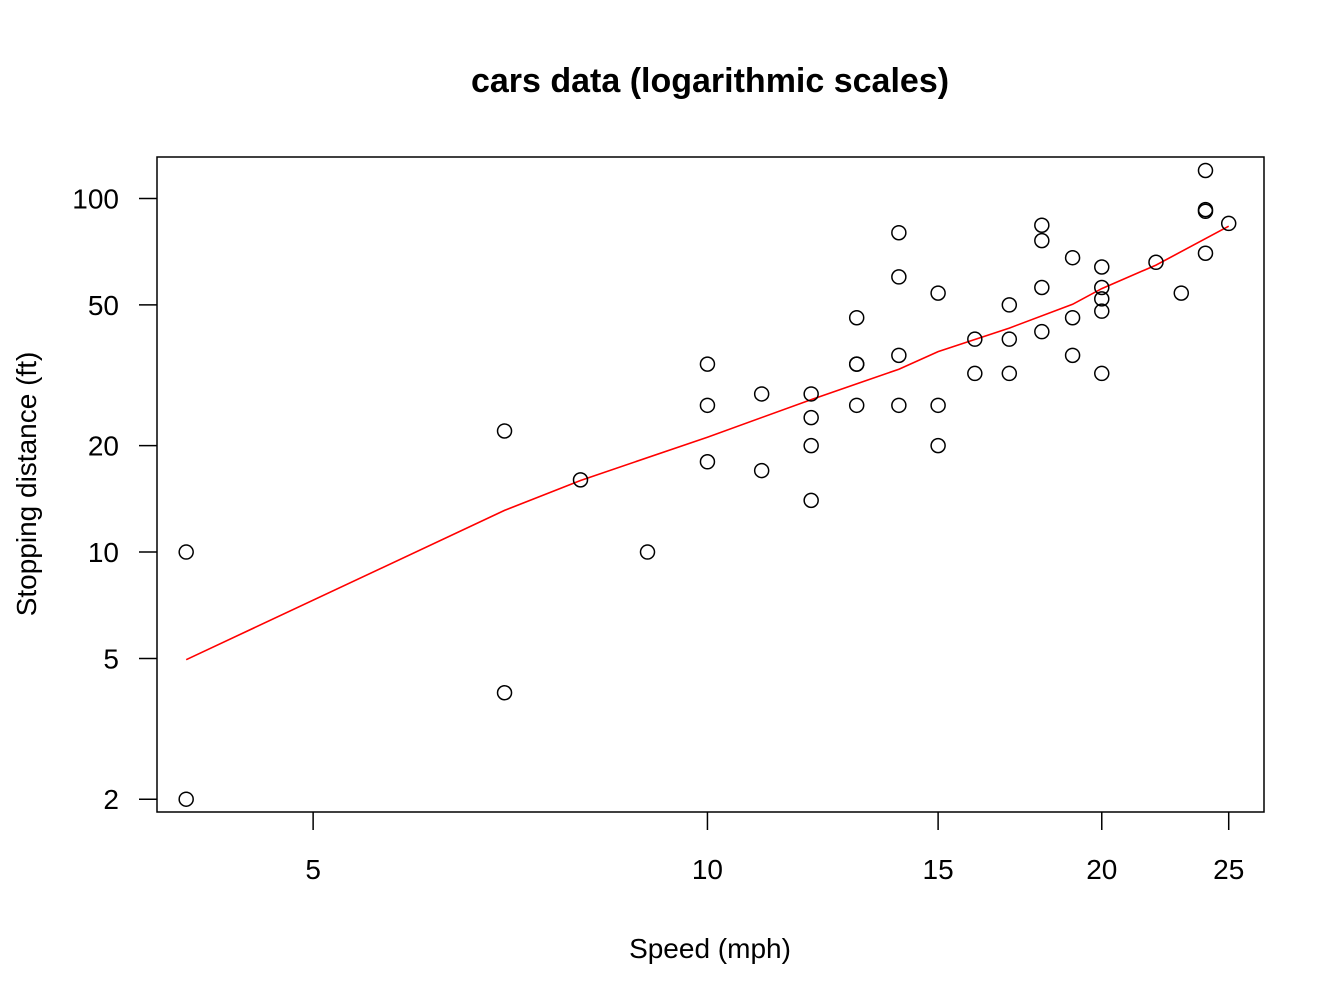  I want to click on y-tick-label-2: 2, so click(111, 799).